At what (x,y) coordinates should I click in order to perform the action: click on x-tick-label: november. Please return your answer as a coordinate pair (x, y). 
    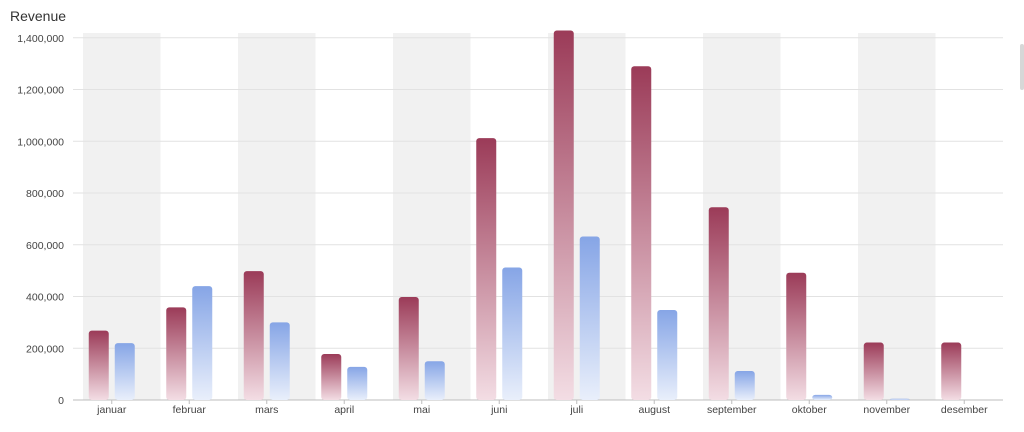
    Looking at the image, I should click on (886, 410).